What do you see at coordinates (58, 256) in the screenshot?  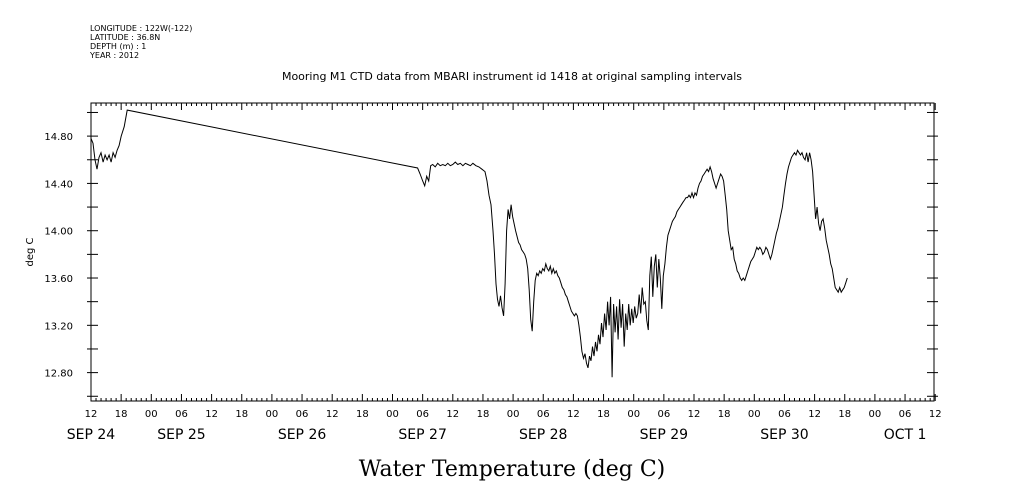 I see `y-tick-labels: 12.80 13.20 13.60 14.00 14.40 14.80` at bounding box center [58, 256].